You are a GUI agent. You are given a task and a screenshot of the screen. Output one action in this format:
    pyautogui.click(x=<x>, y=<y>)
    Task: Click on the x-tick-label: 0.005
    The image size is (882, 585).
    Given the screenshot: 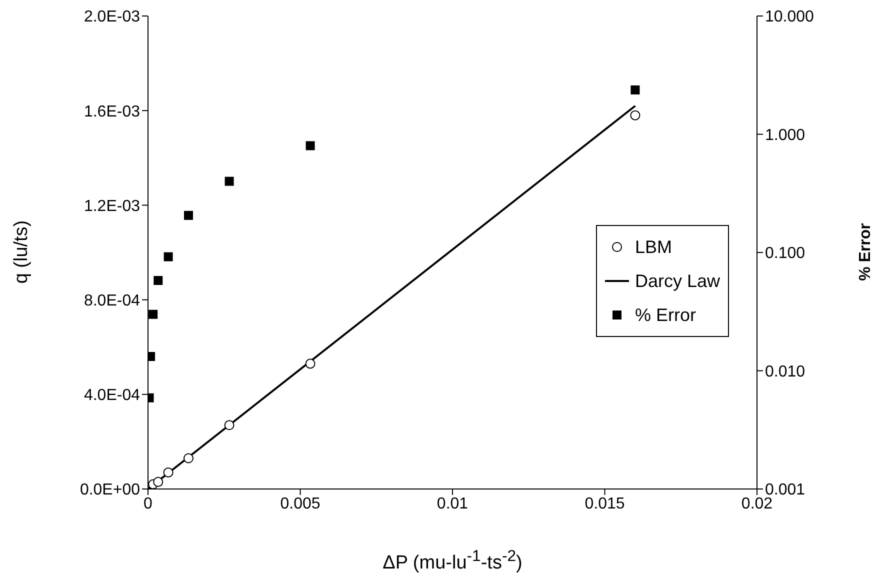 What is the action you would take?
    pyautogui.click(x=300, y=503)
    